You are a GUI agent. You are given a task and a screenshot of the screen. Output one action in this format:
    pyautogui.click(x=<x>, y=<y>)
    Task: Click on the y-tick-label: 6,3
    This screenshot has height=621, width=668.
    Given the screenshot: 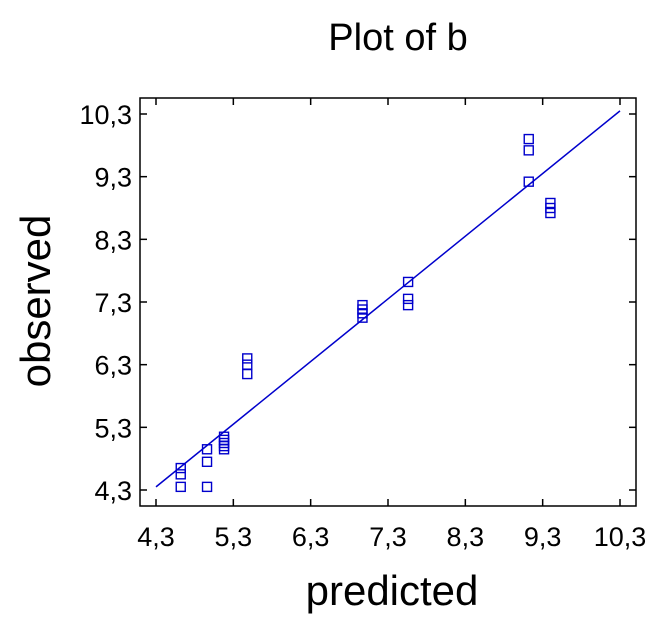 What is the action you would take?
    pyautogui.click(x=113, y=366)
    